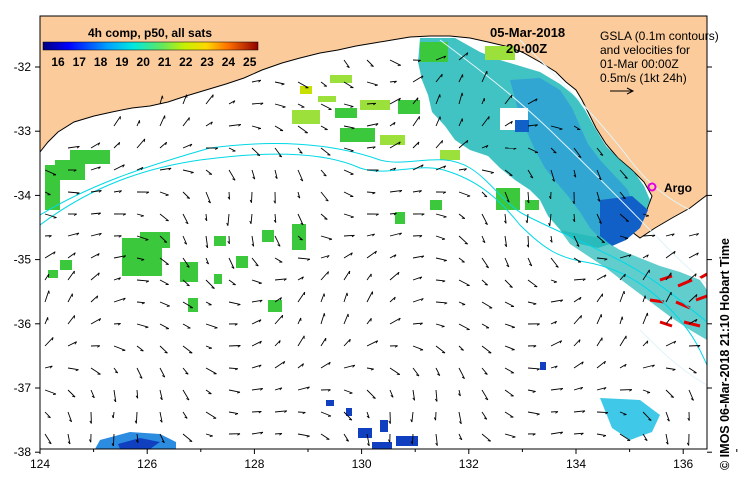 This screenshot has width=749, height=496. Describe the element at coordinates (23, 324) in the screenshot. I see `y-tick-label: -36` at that location.